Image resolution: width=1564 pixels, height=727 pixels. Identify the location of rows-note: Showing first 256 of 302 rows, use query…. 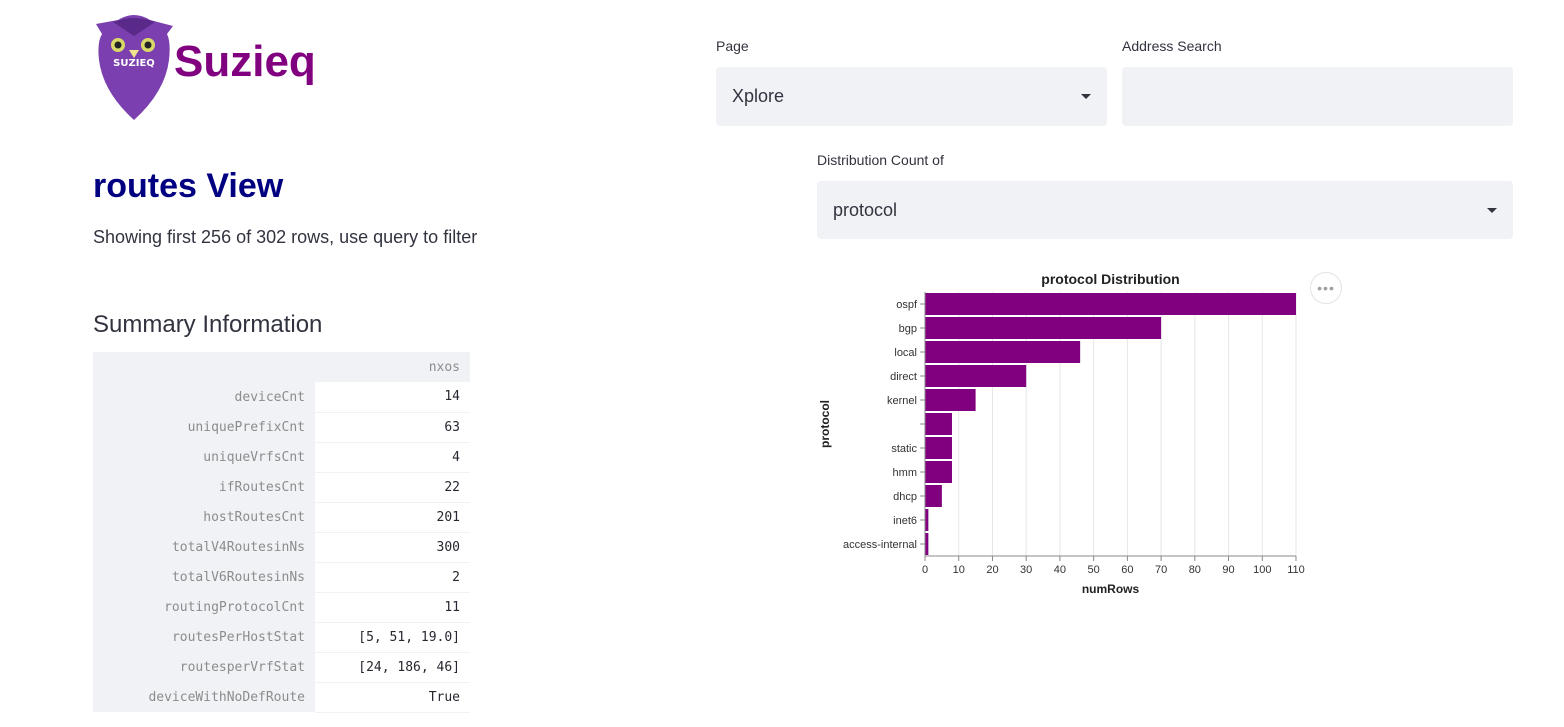
(285, 237).